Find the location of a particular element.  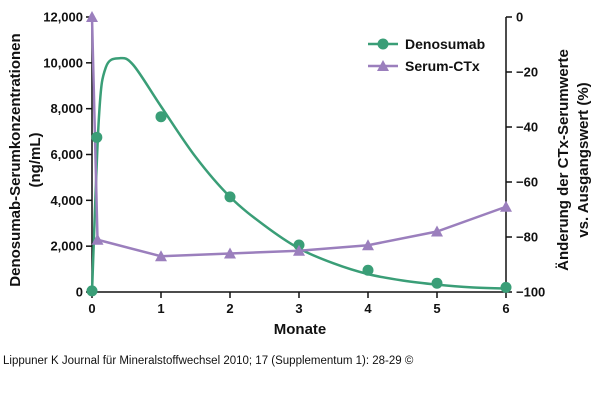

x-tick-label: 4 is located at coordinates (368, 308).